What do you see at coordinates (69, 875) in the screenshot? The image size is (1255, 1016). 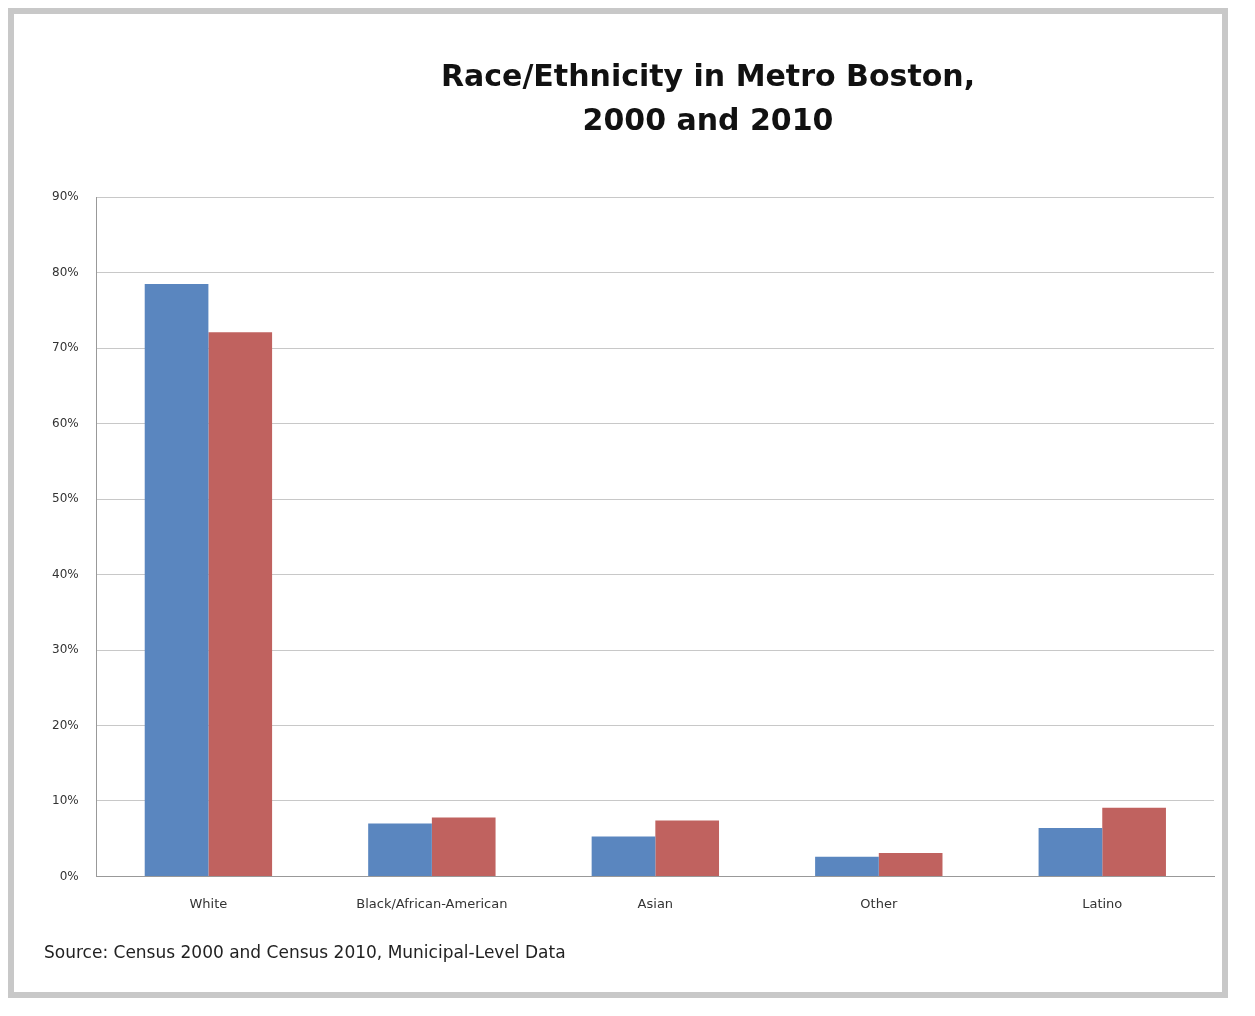 I see `y-tick-label: 0%` at bounding box center [69, 875].